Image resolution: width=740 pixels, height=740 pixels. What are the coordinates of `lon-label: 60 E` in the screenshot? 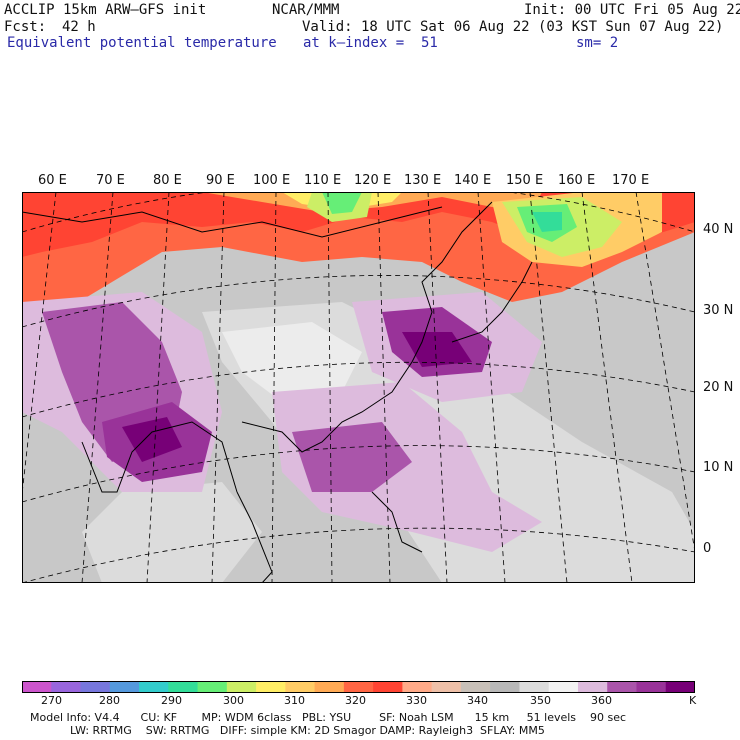 It's located at (52, 180).